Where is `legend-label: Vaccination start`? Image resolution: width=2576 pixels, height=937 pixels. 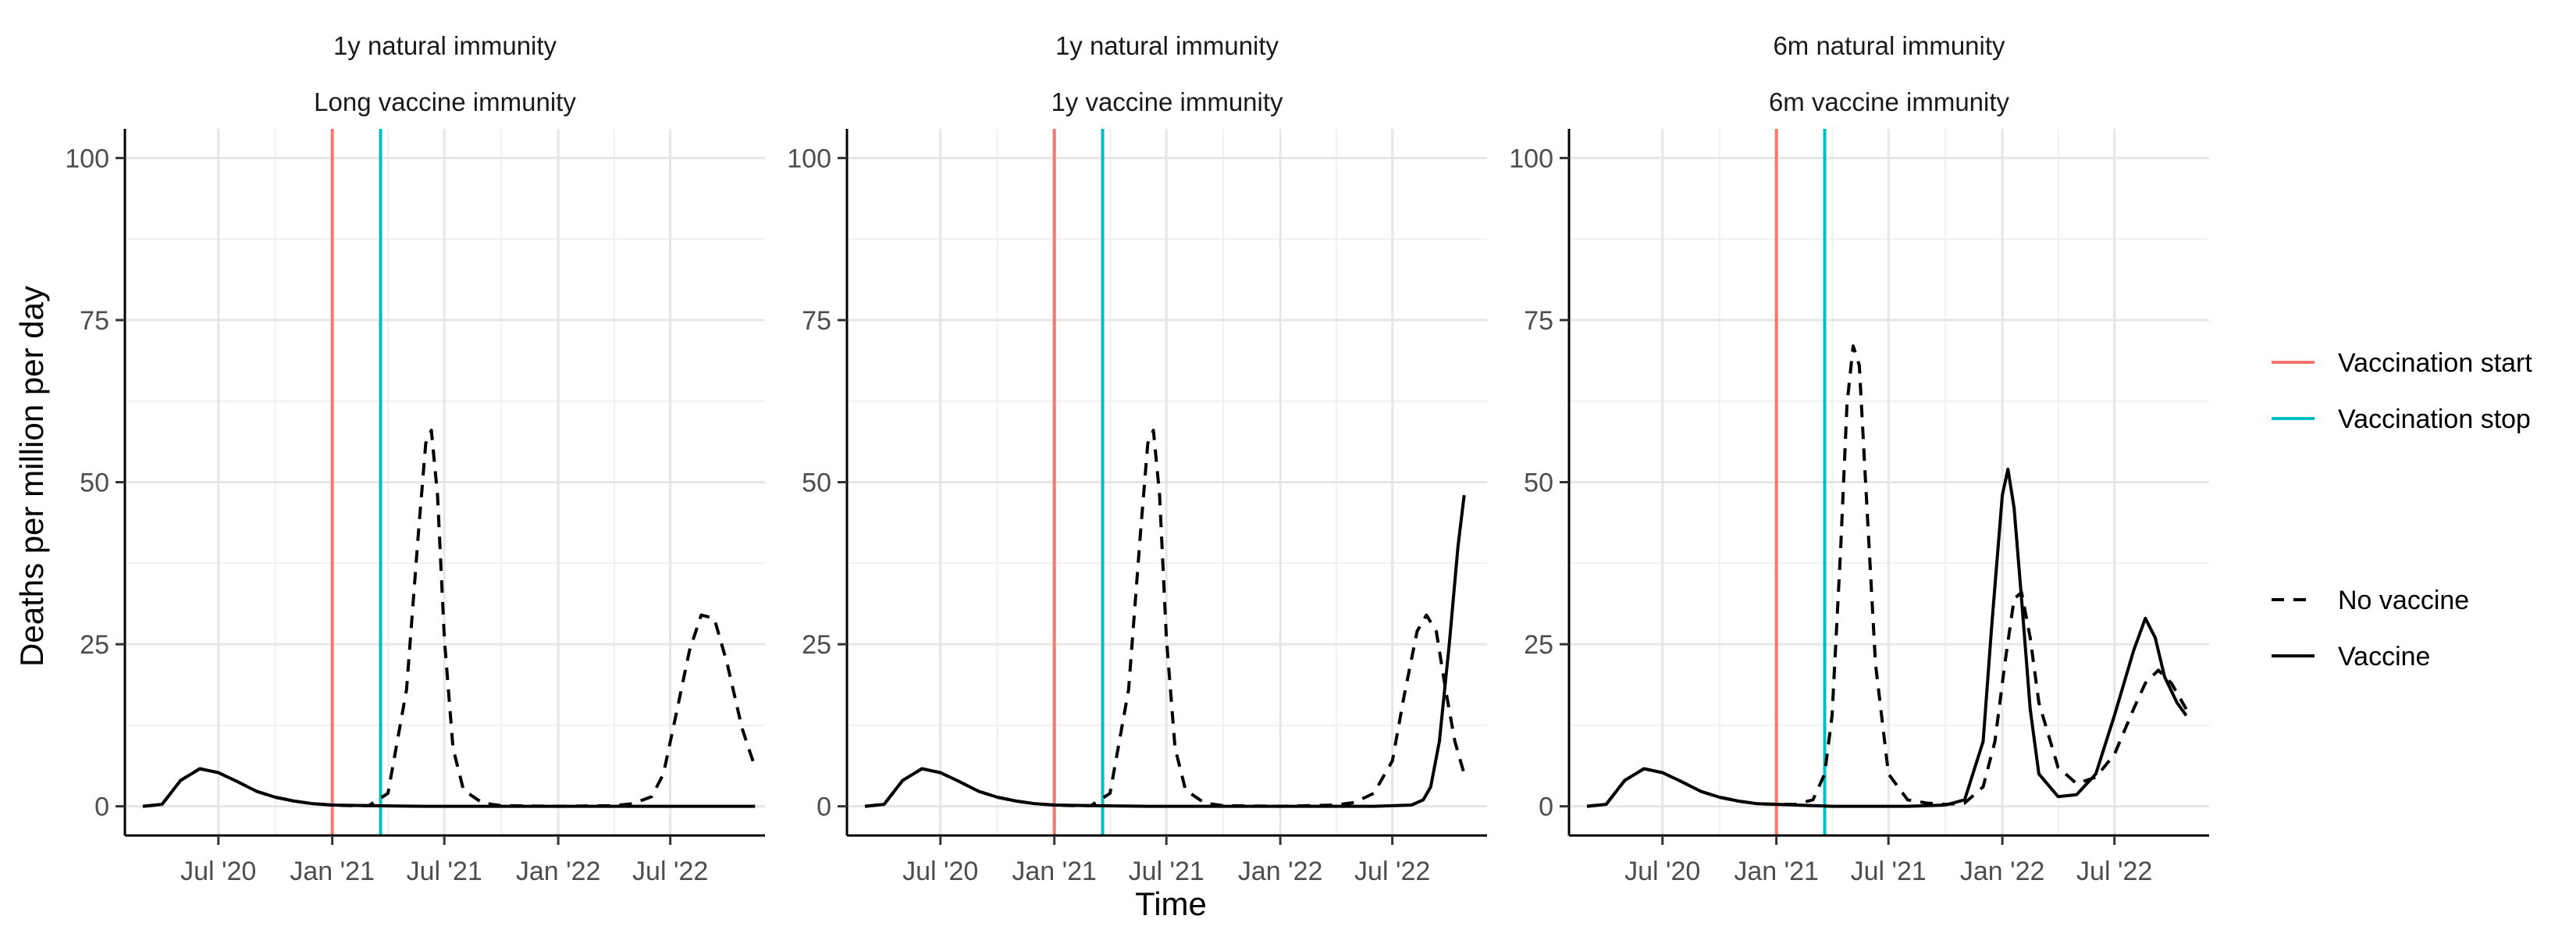 legend-label: Vaccination start is located at coordinates (2435, 363).